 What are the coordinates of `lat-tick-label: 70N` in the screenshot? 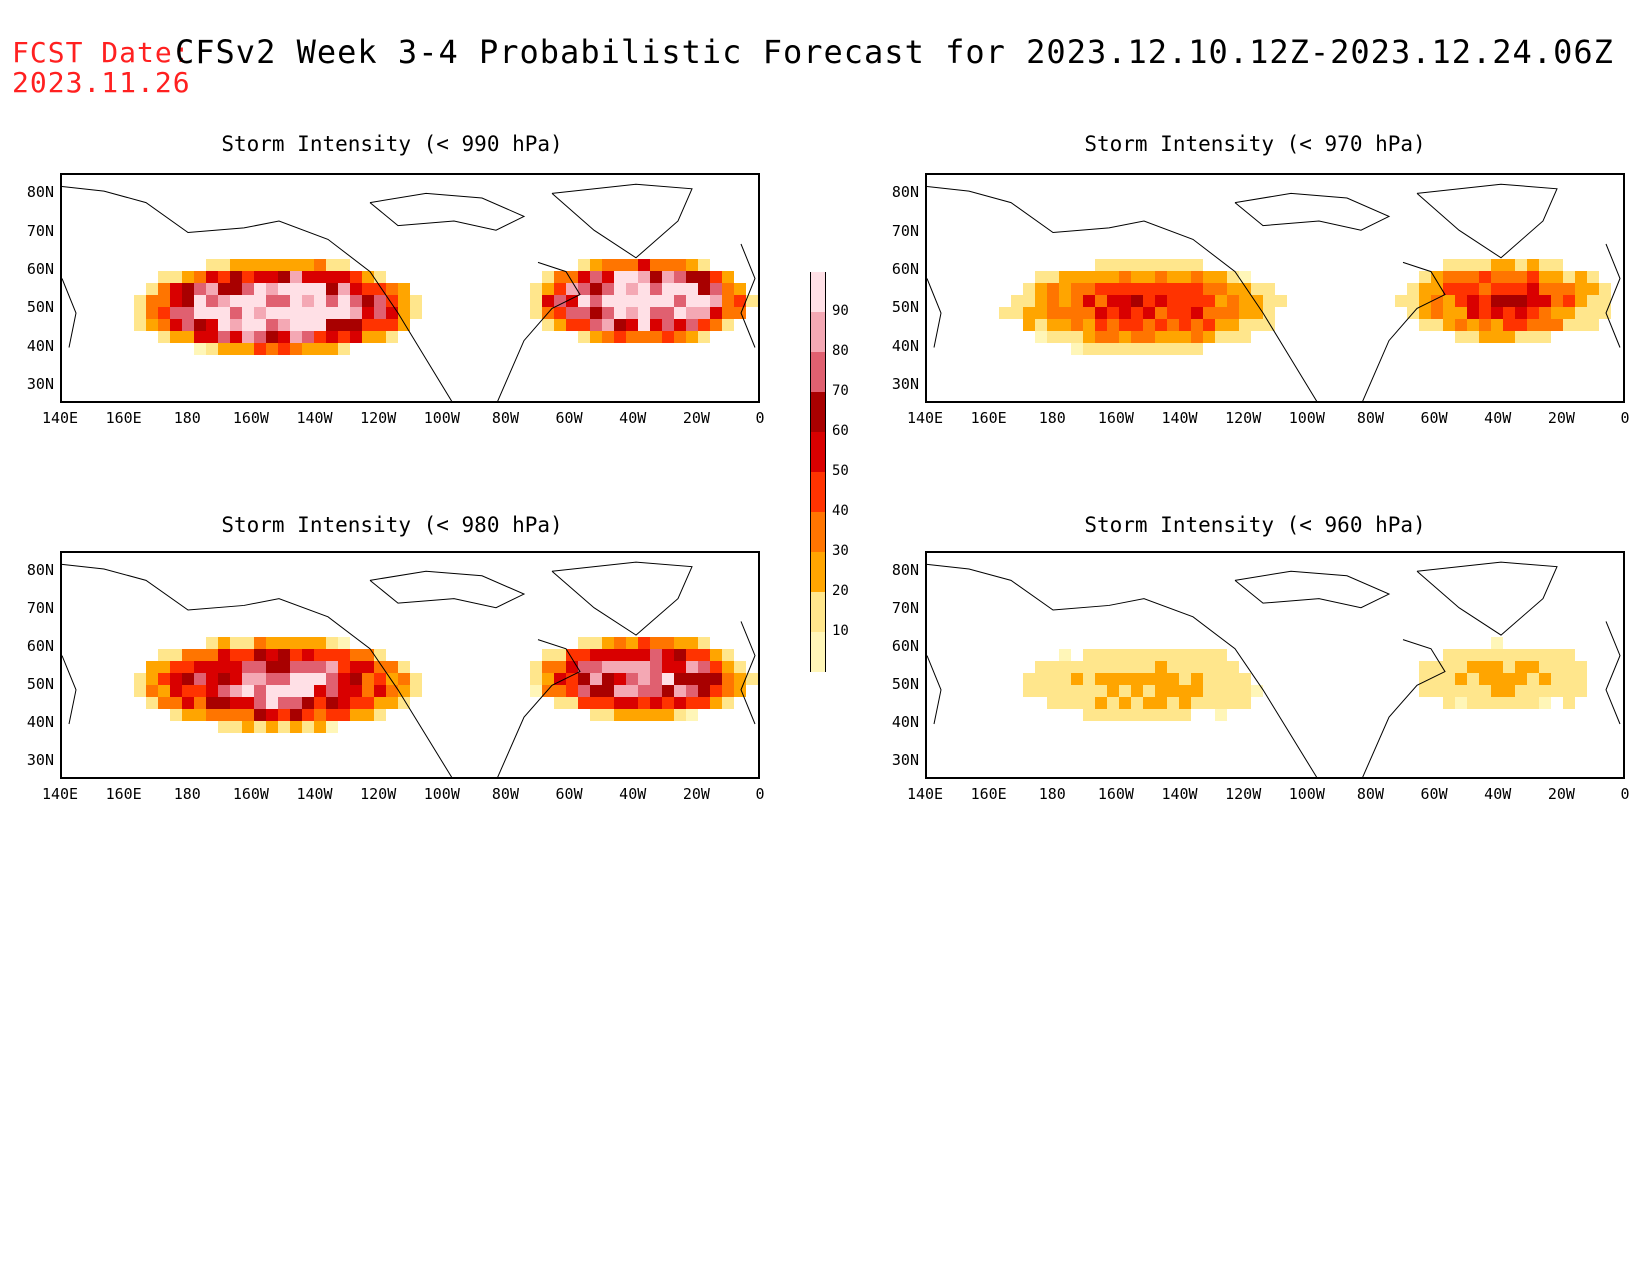 It's located at (905, 608).